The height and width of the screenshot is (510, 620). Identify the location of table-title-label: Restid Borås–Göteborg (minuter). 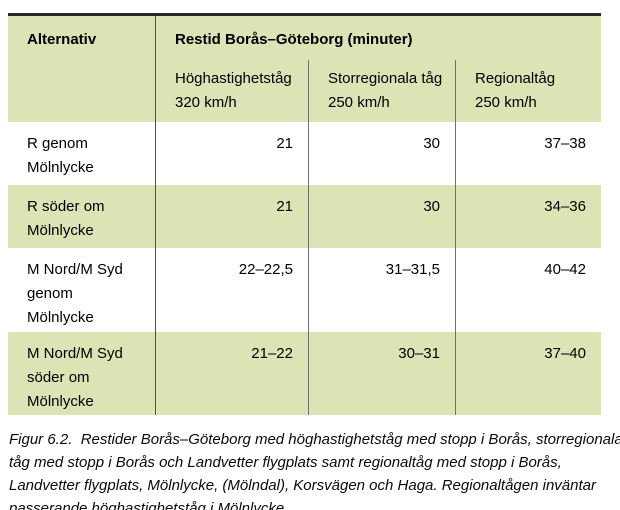
(294, 39).